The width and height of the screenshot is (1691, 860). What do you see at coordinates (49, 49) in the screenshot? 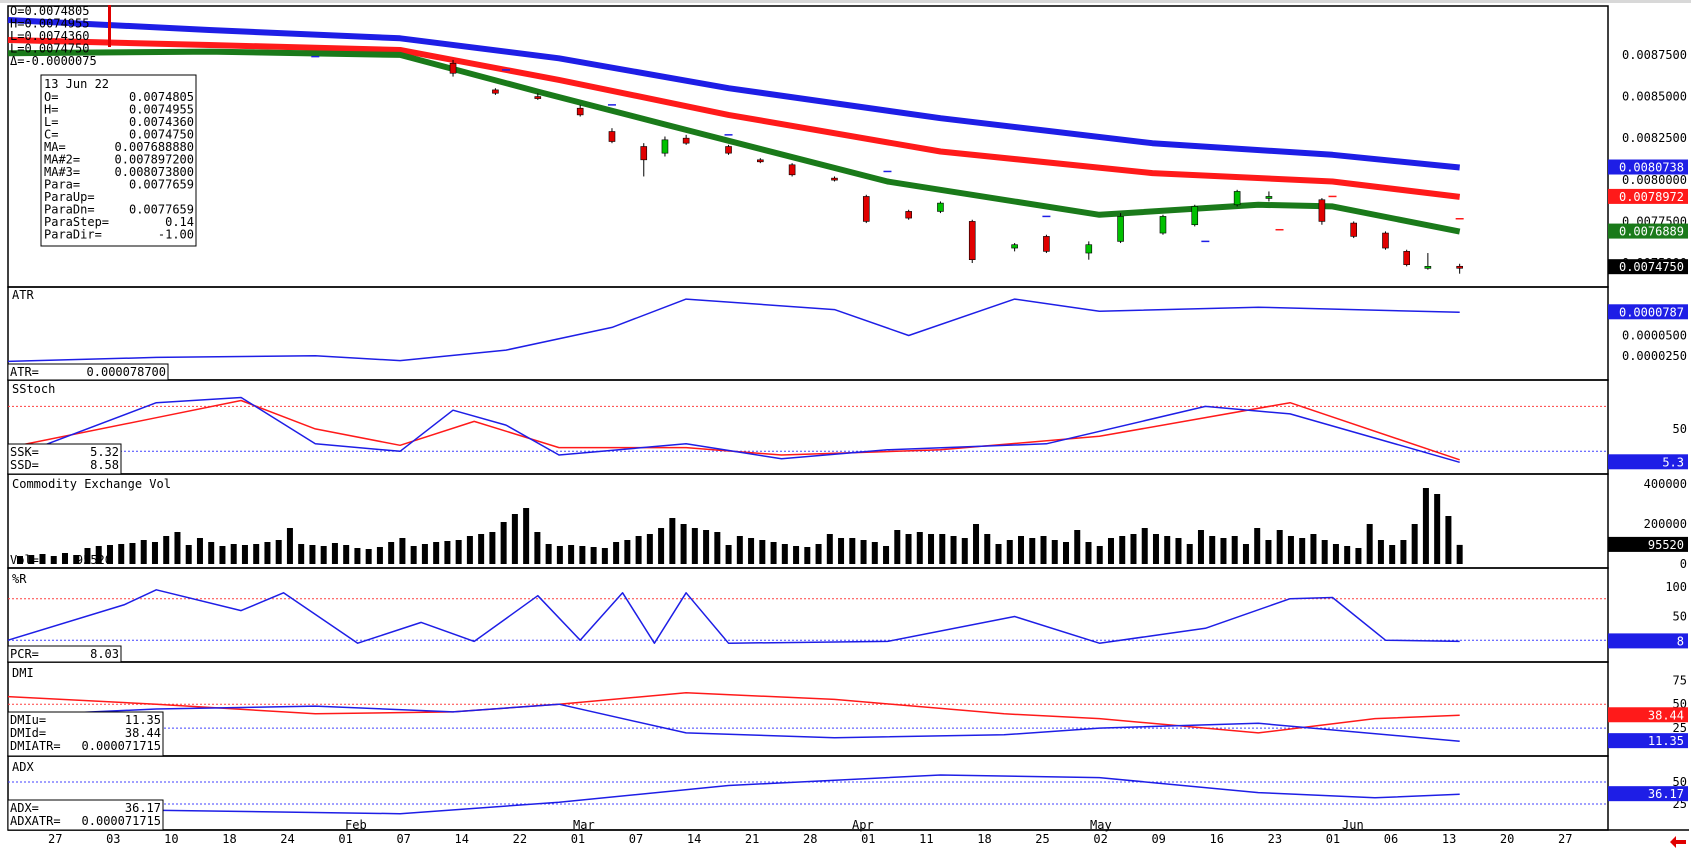
I see `header-line: L=0.0074750` at bounding box center [49, 49].